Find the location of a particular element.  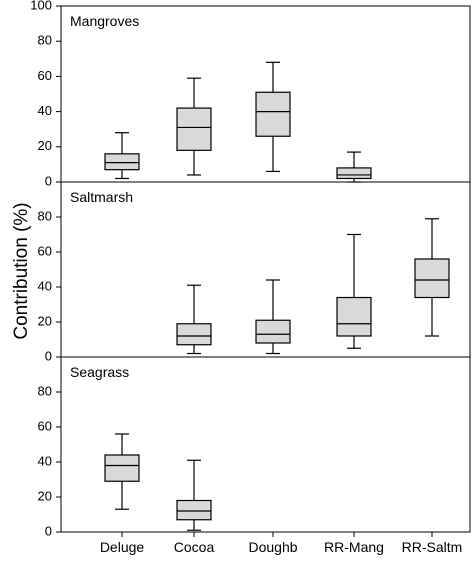

y-axis-label: Contribution (%) is located at coordinates (21, 270).